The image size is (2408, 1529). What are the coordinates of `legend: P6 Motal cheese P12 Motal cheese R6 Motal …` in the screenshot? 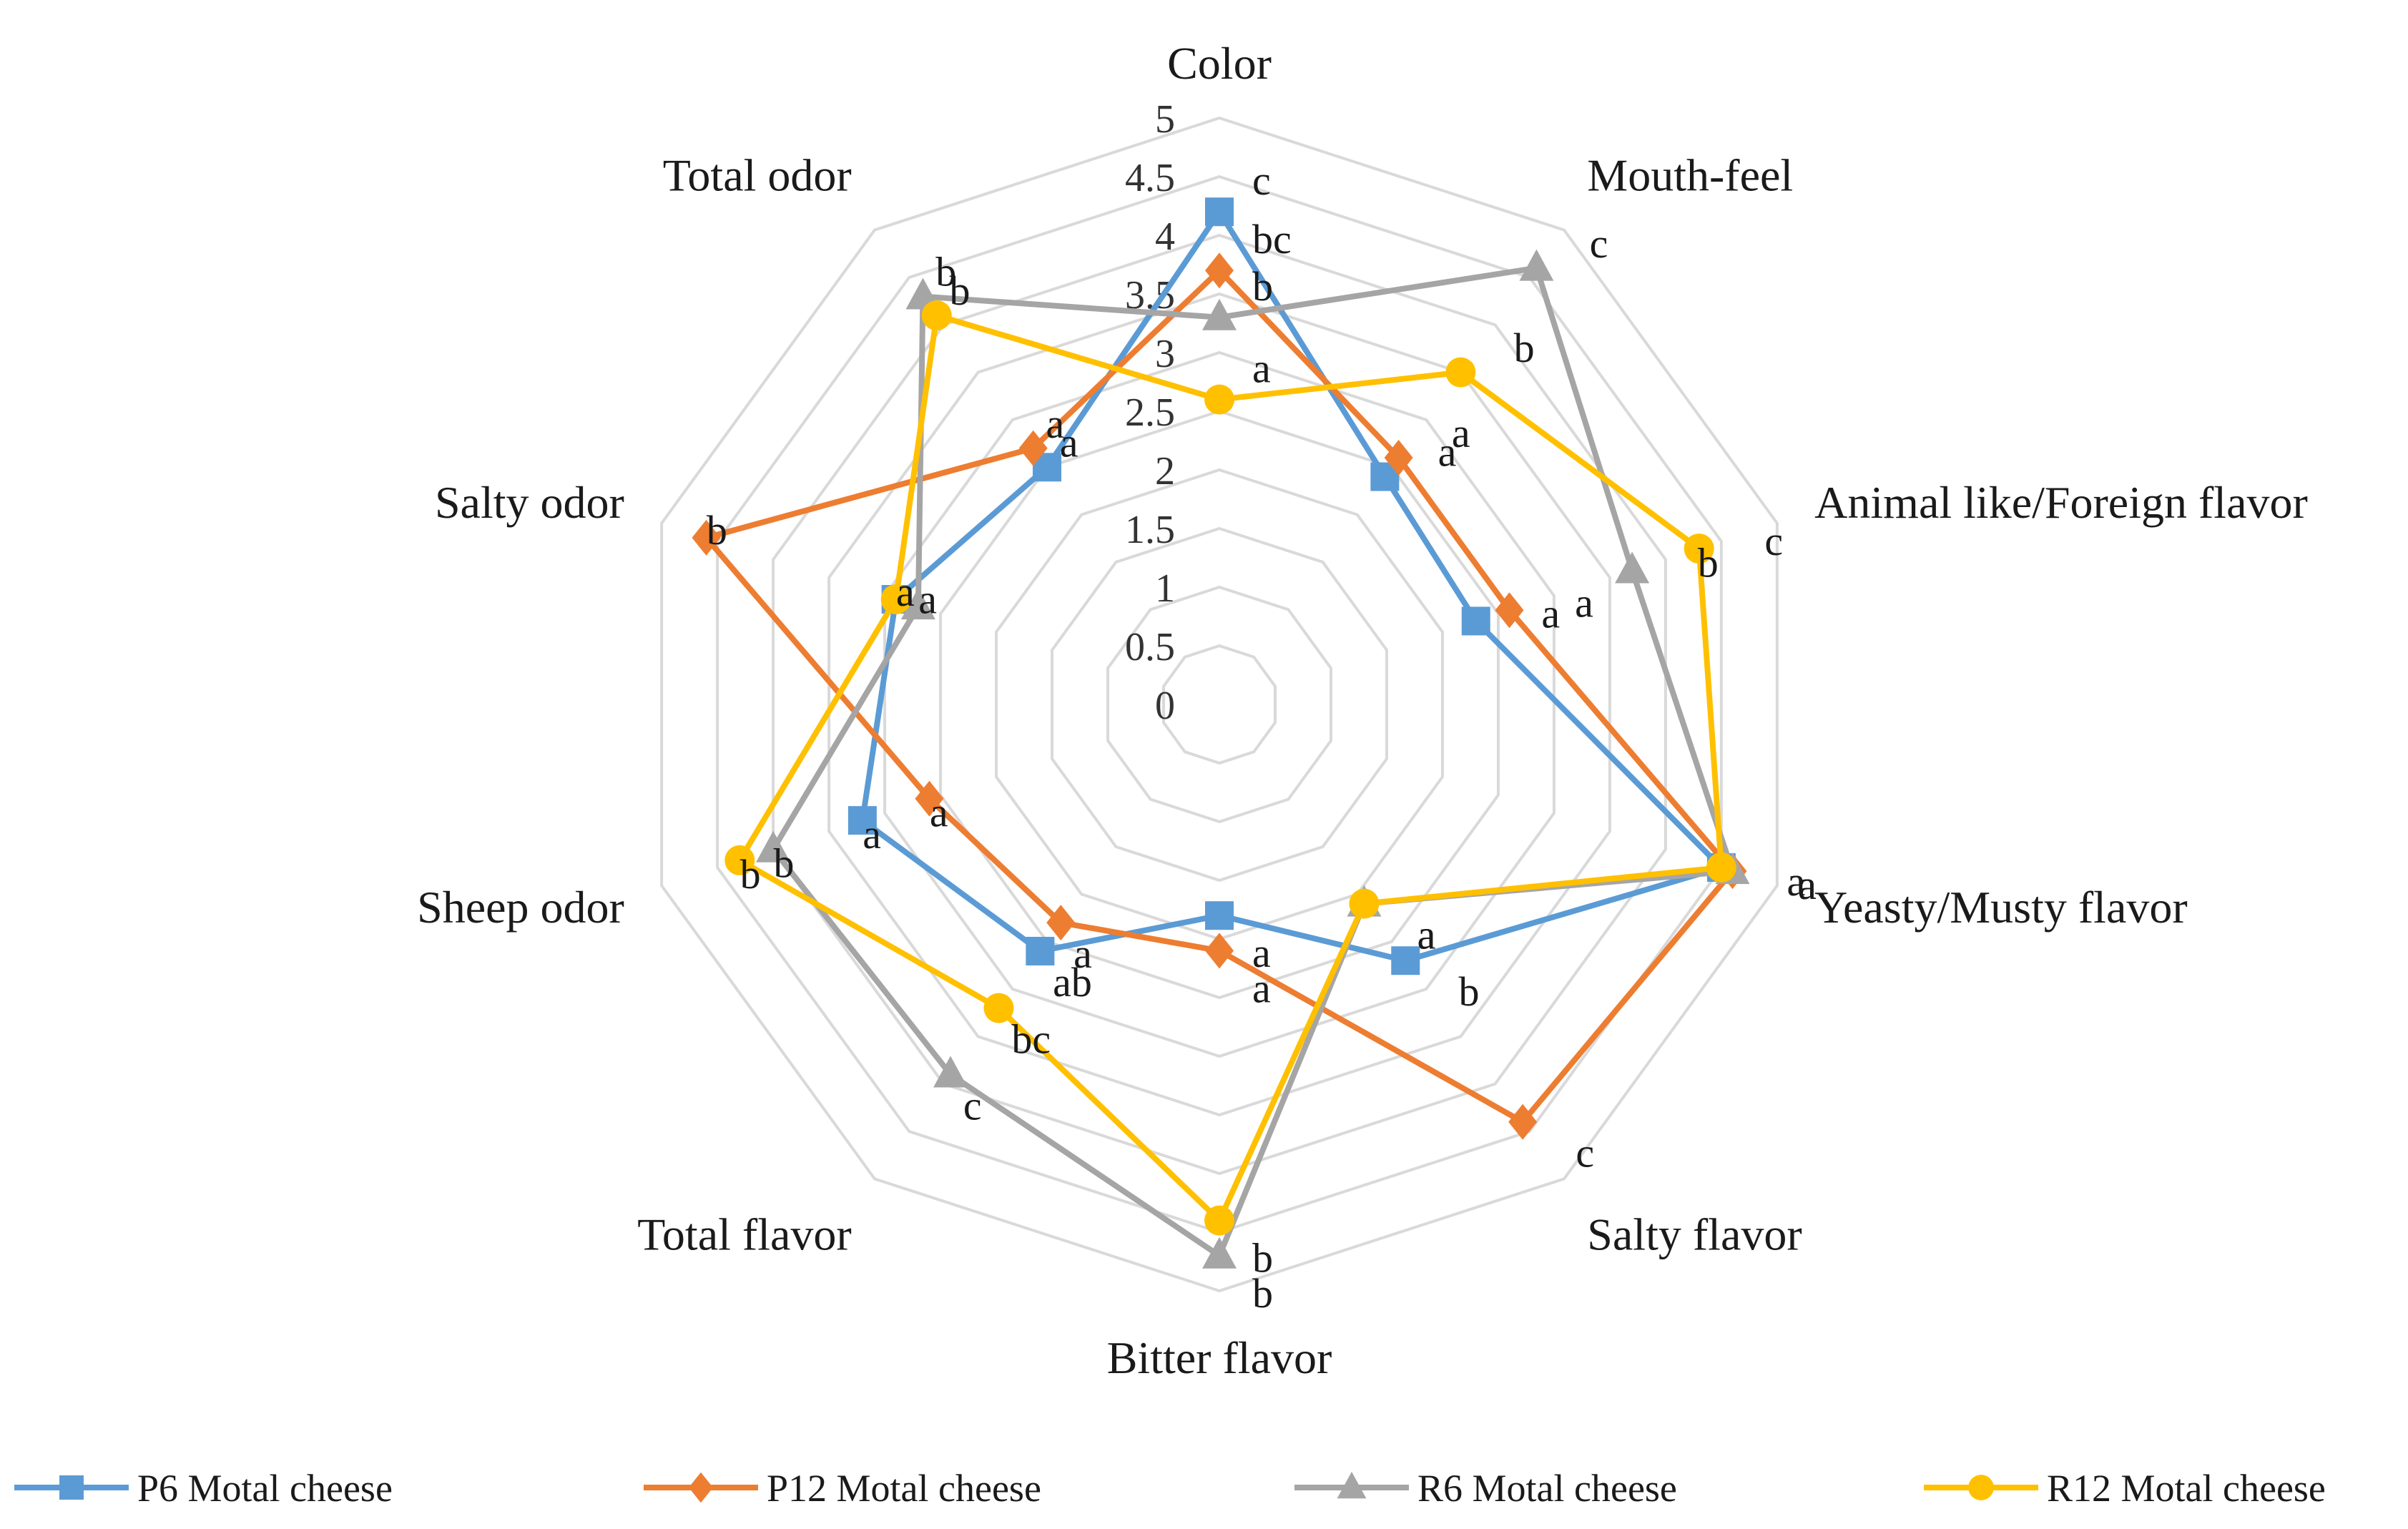 It's located at (1170, 1488).